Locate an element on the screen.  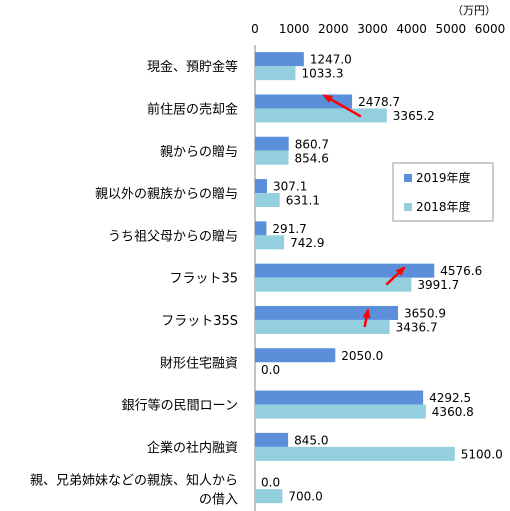
data-label: 3365.2 is located at coordinates (414, 116).